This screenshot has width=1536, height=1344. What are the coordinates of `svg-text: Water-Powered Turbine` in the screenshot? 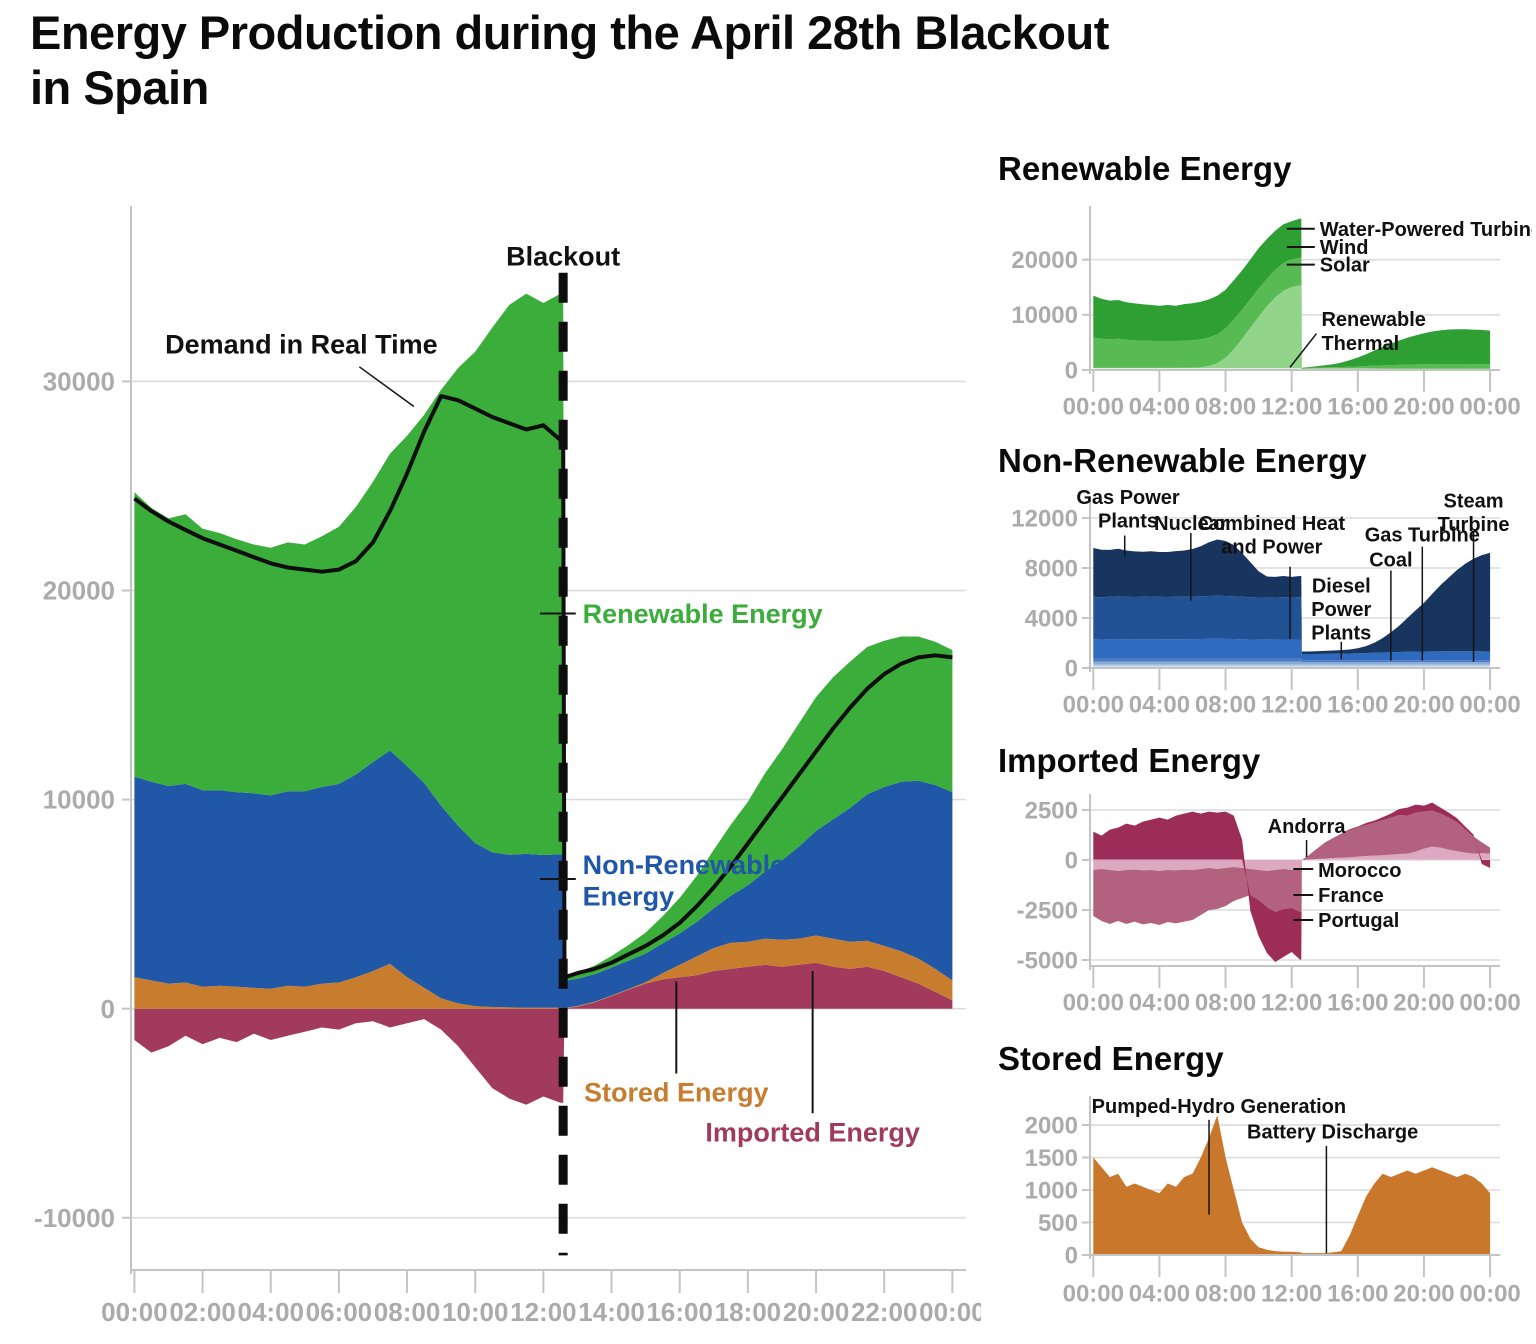 It's located at (1426, 230).